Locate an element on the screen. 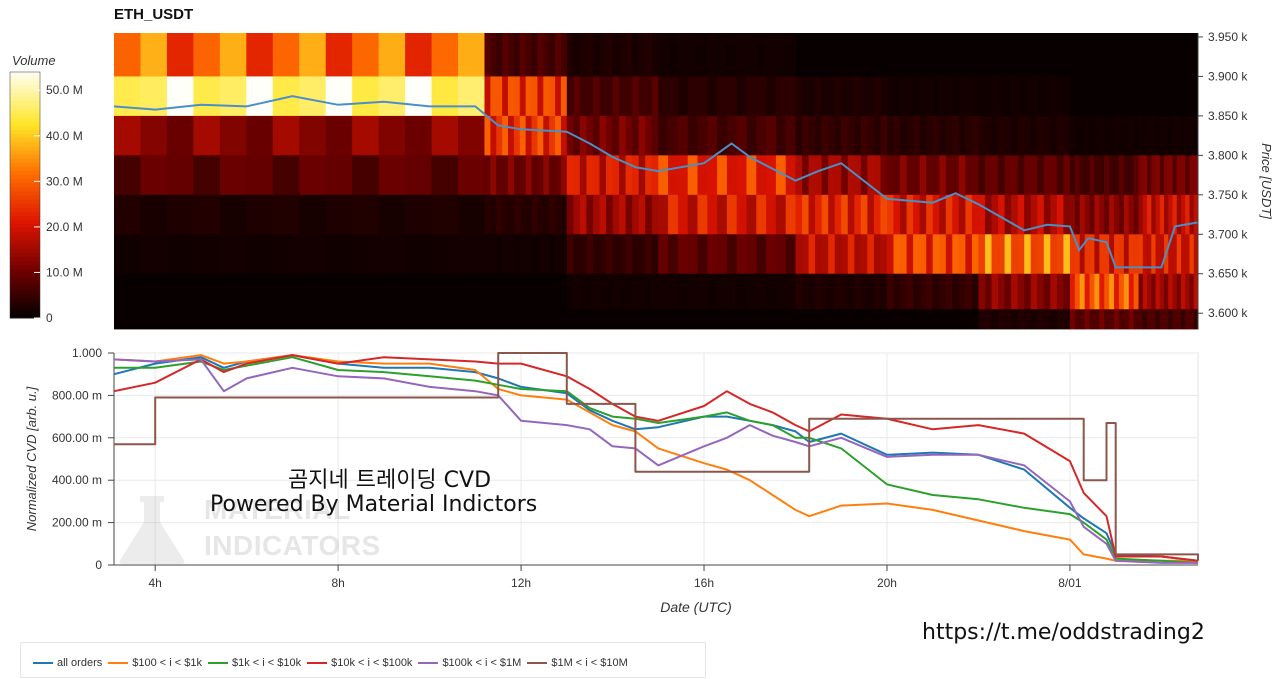 The image size is (1280, 679). telegram-link: https://t.me/oddstrading2 is located at coordinates (1063, 632).